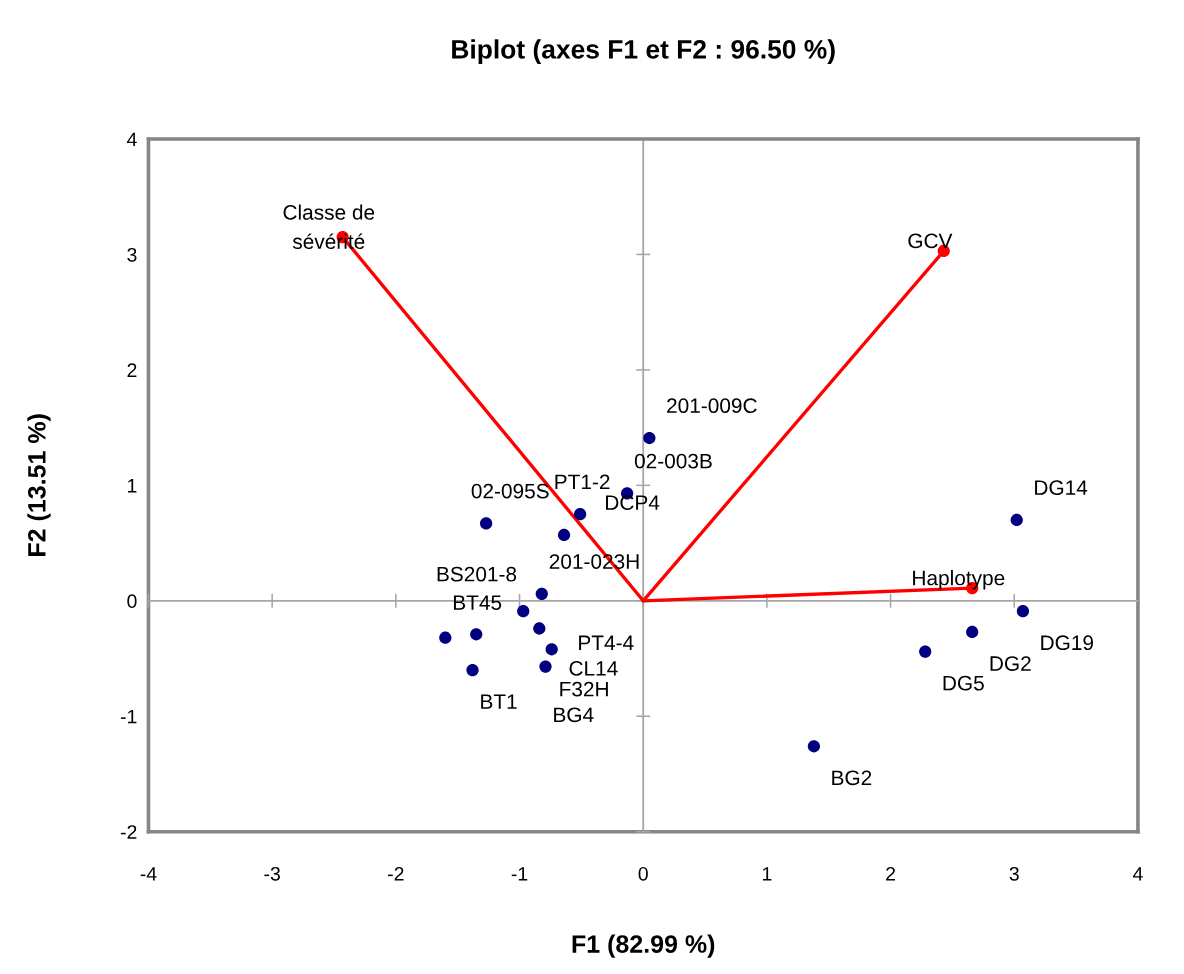  What do you see at coordinates (930, 241) in the screenshot?
I see `series-label: GCV` at bounding box center [930, 241].